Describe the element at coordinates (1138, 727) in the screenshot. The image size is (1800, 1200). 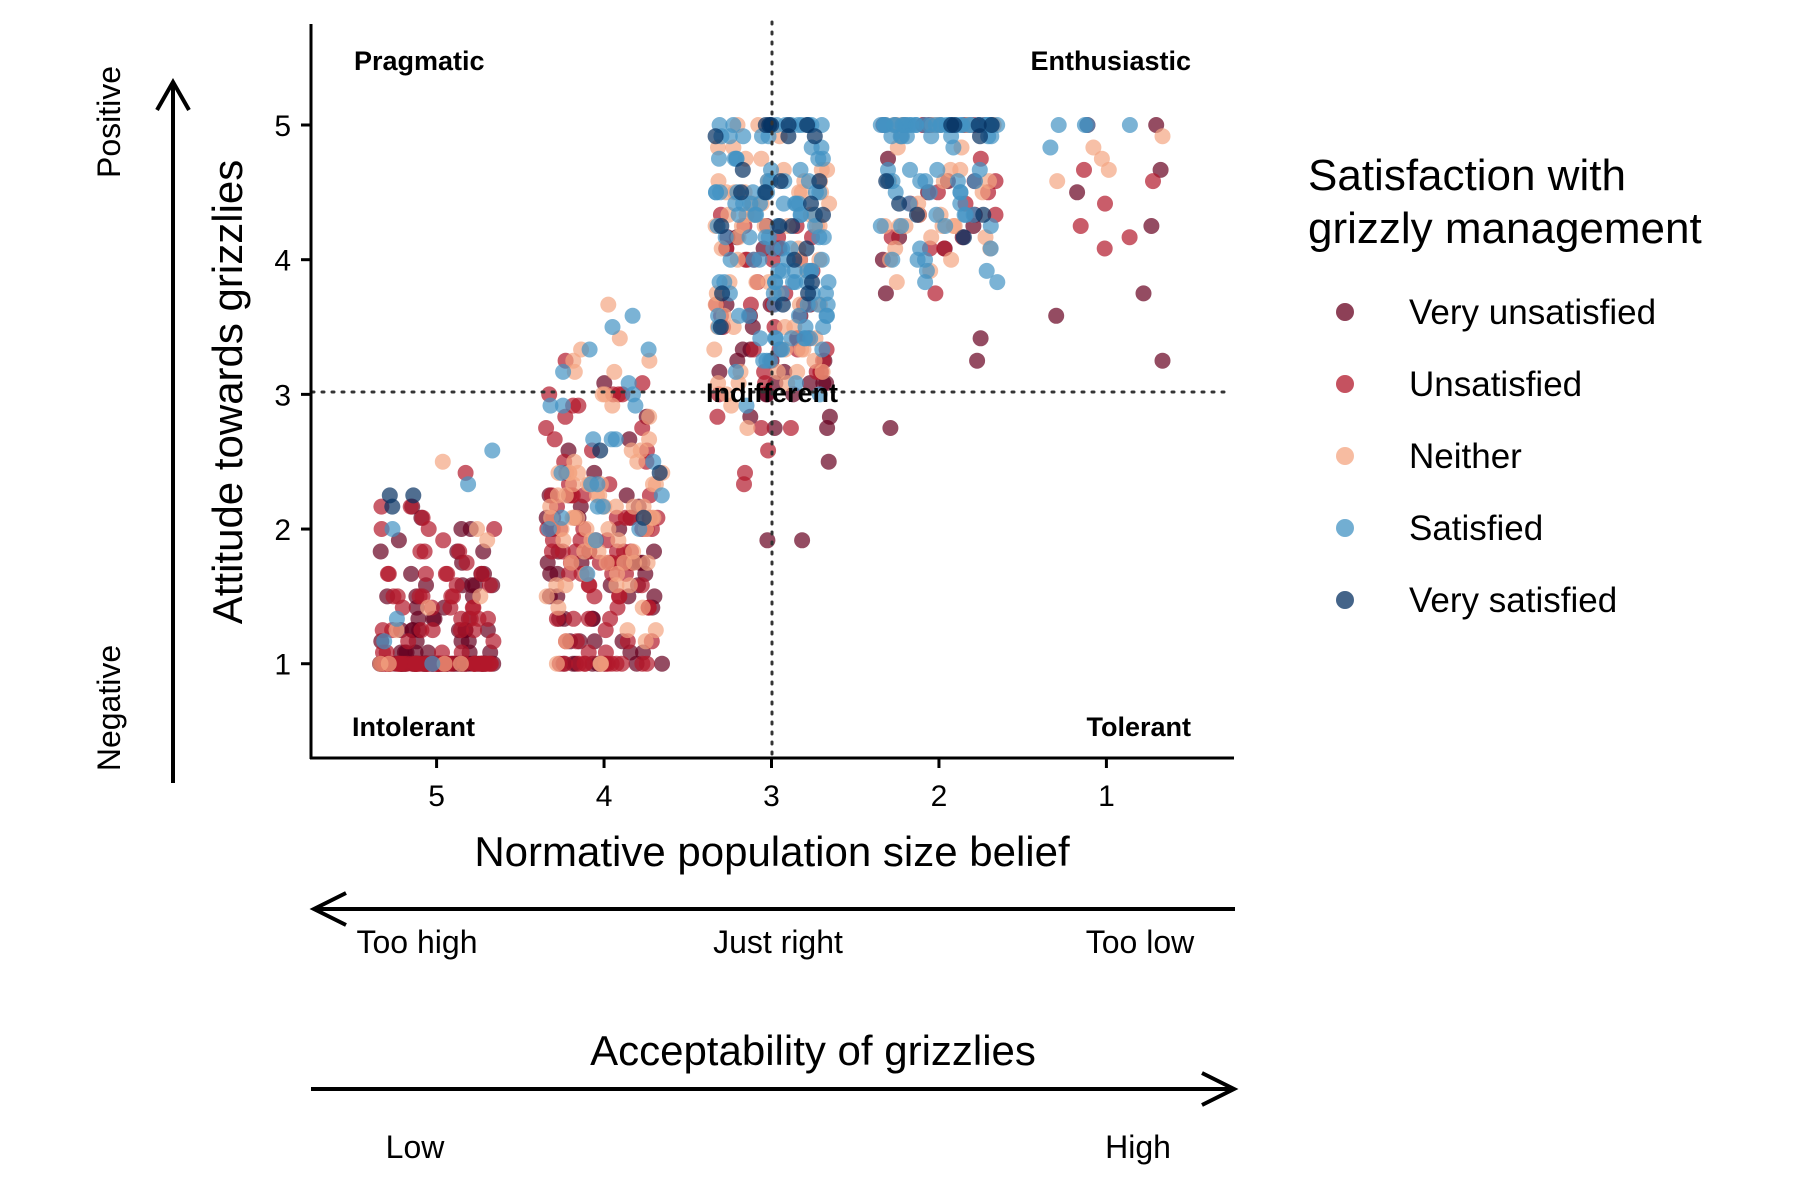
I see `quadrant-label-bottom-right: Tolerant` at that location.